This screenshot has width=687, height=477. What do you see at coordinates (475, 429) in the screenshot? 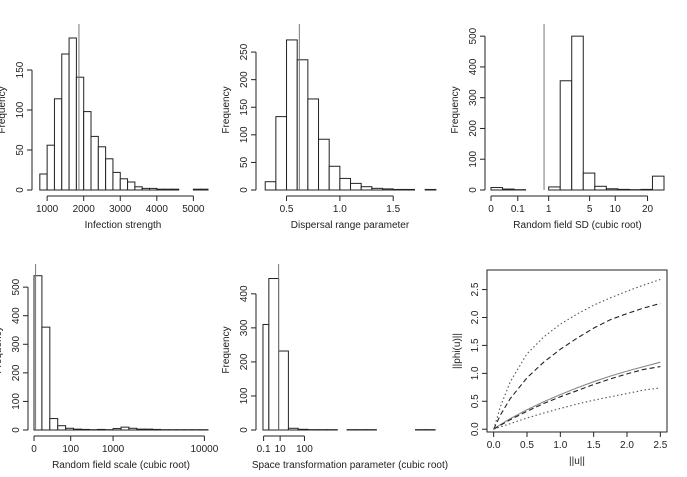
I see `y-tick-label: 0.0` at bounding box center [475, 429].